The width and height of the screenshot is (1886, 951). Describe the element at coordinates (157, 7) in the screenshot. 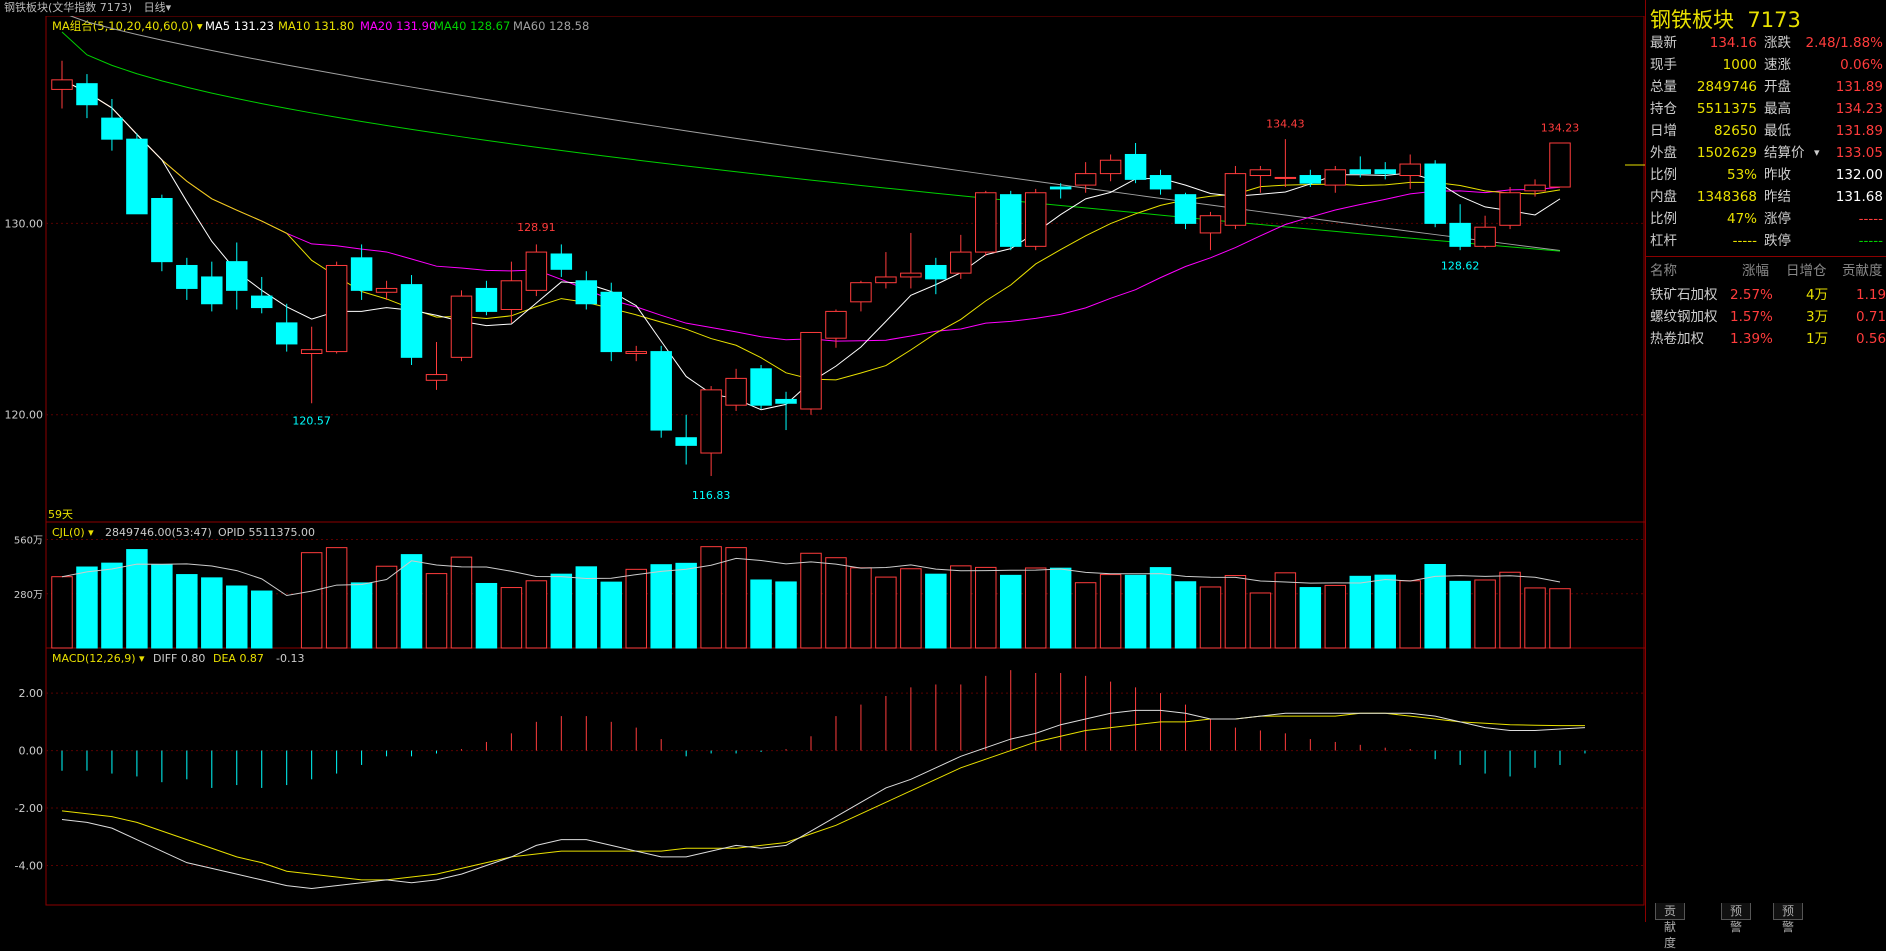

I see `period-selector: 日线▾` at that location.